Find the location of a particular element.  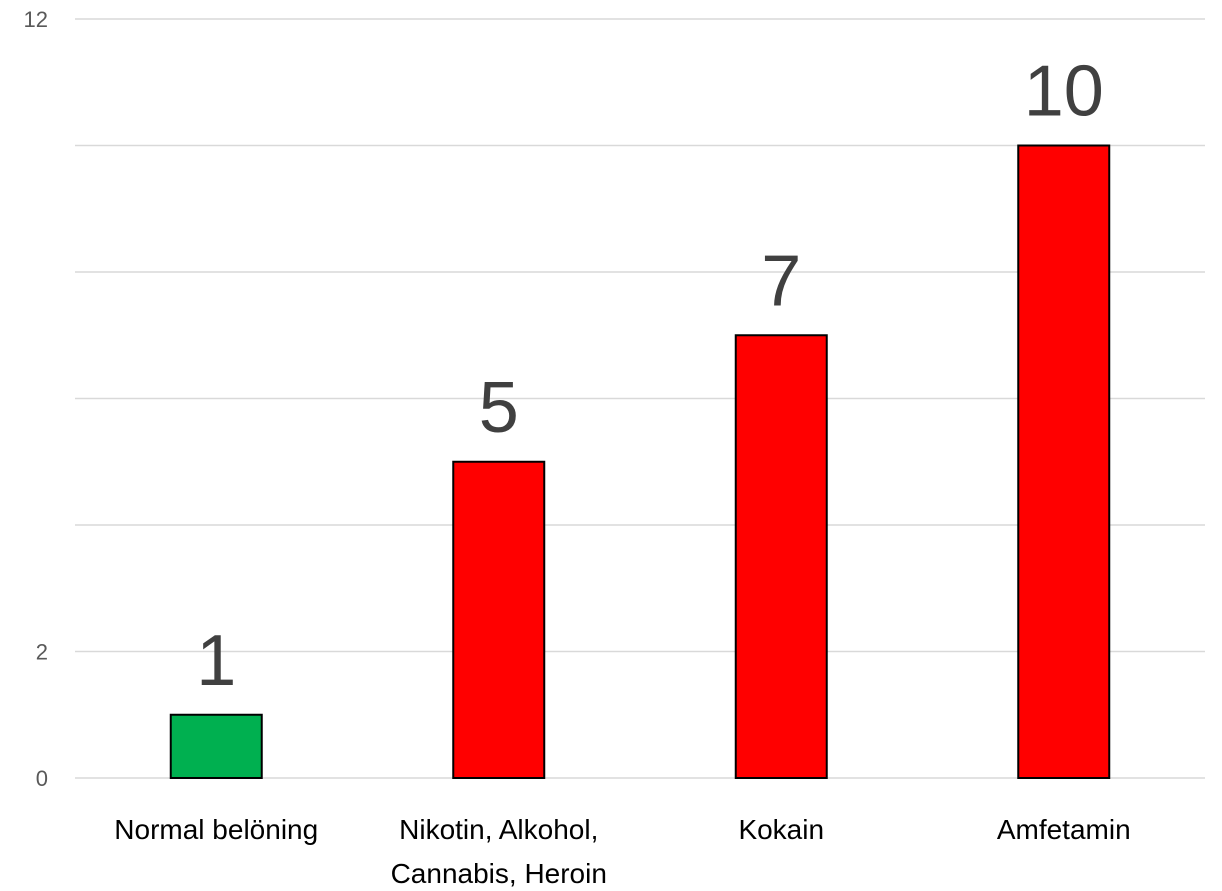

y-tick-label-0: 0 is located at coordinates (42, 778).